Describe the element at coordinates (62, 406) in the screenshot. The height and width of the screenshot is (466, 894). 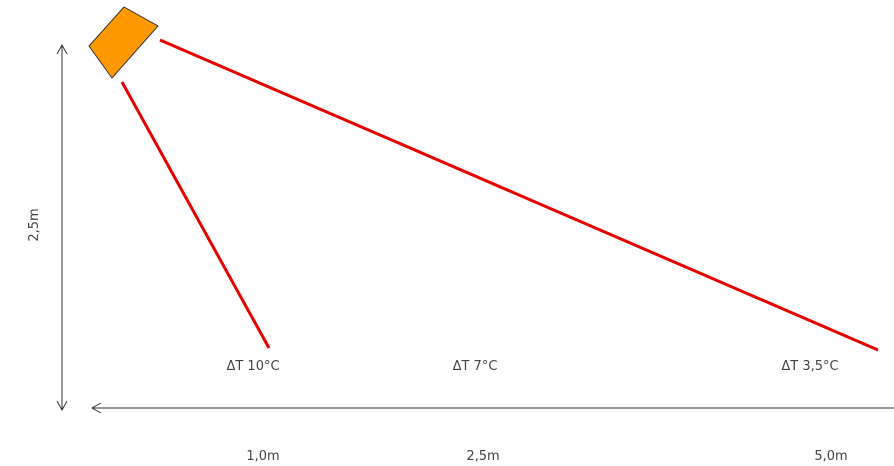
I see `height-axis-bottom-arrow-icon` at that location.